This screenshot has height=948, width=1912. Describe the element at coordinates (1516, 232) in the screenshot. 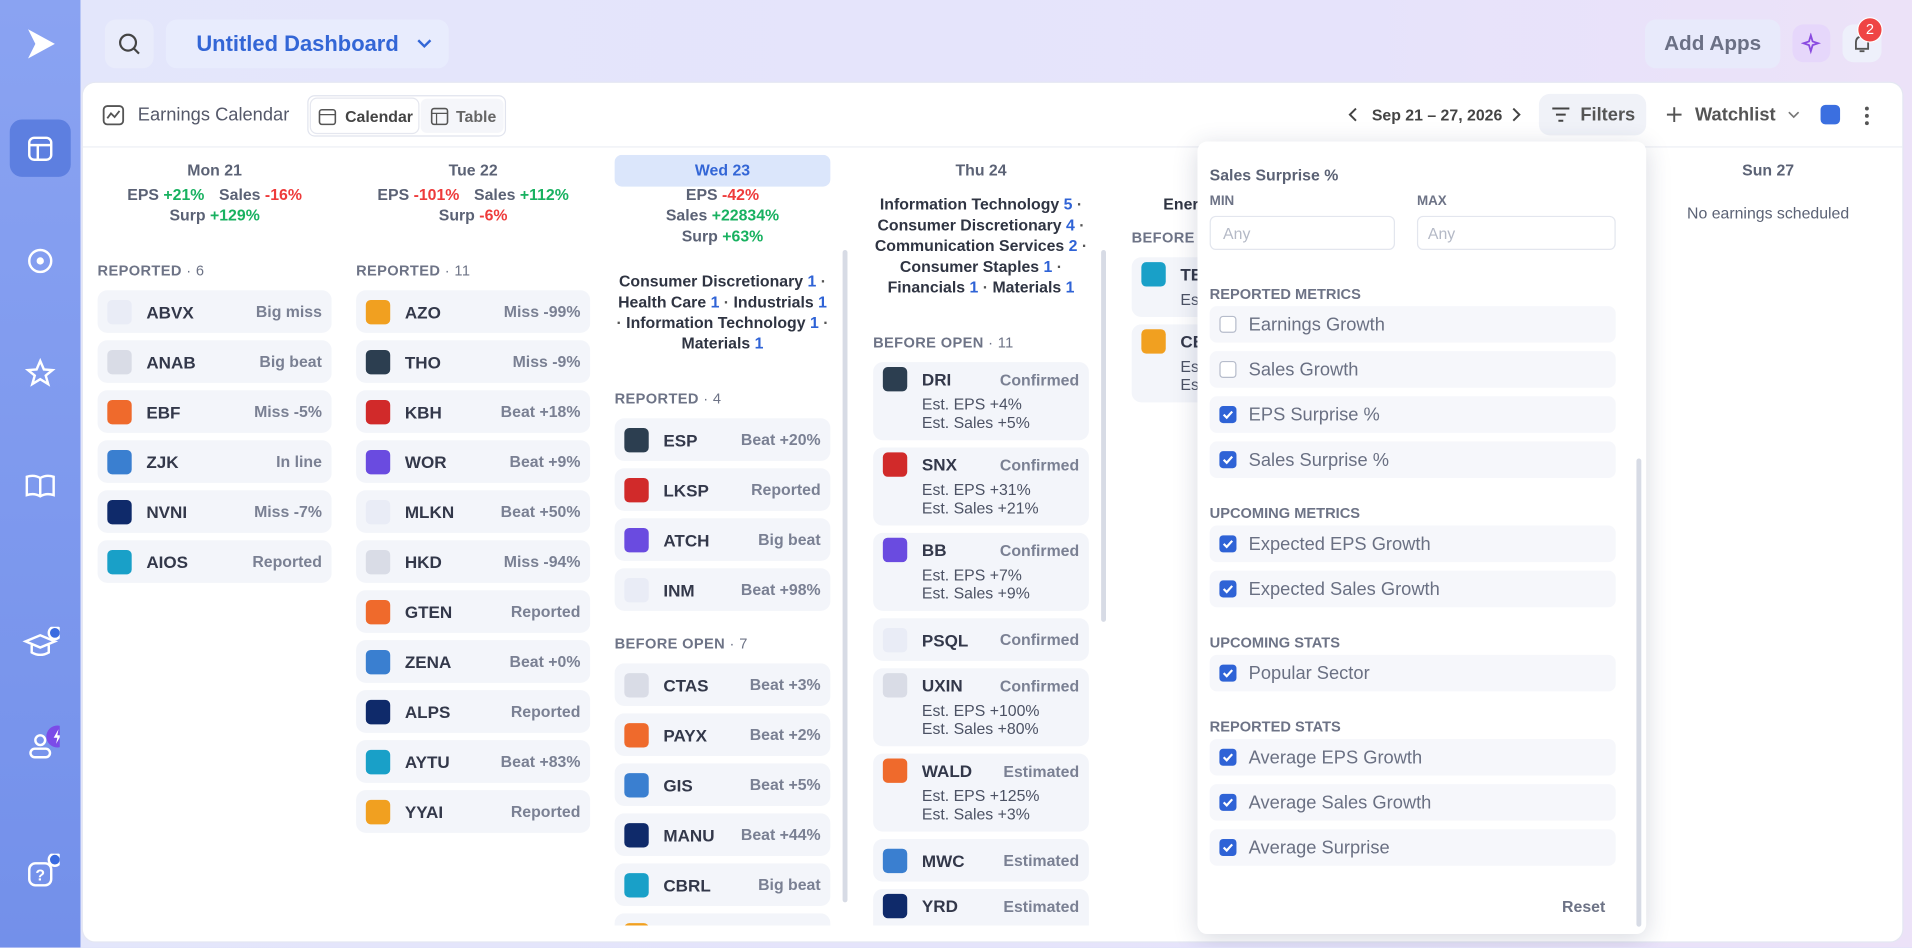

I see `max-input: Any` at that location.